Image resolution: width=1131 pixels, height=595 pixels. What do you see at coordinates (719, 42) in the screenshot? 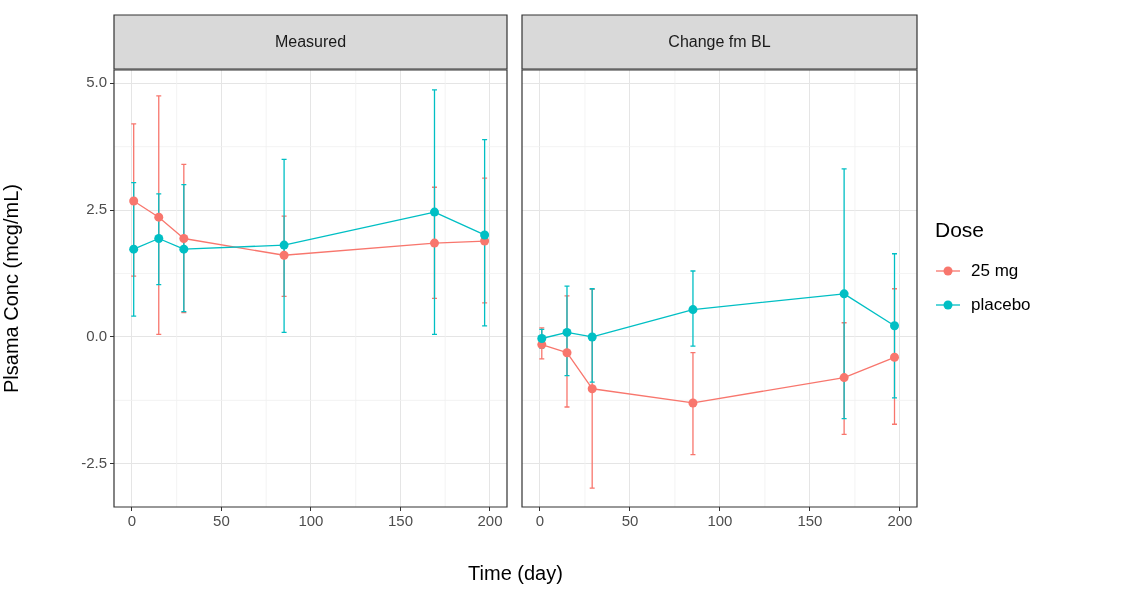
I see `chart-title: Change fm BL` at bounding box center [719, 42].